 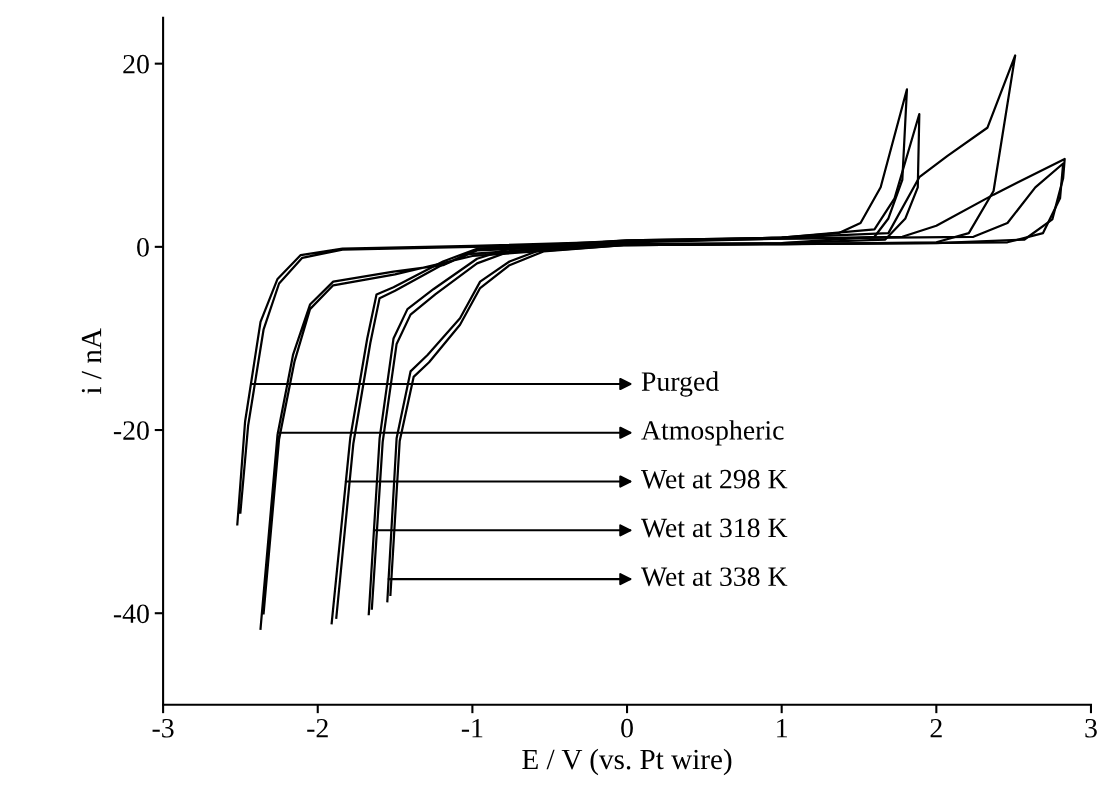 I want to click on y-tick-label: 20, so click(x=136, y=64).